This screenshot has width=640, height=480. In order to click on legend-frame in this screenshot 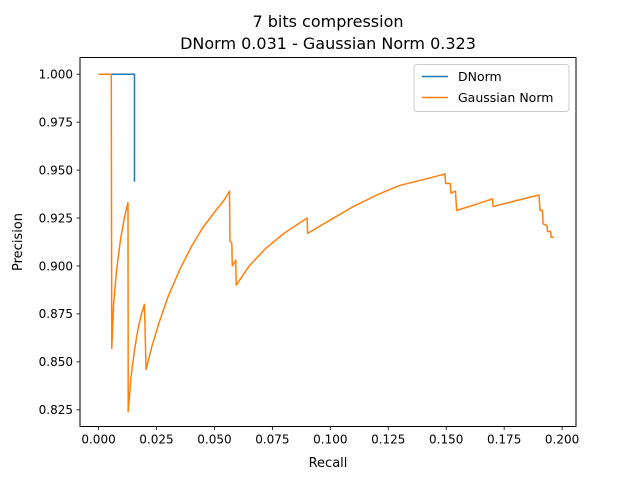, I will do `click(491, 88)`.